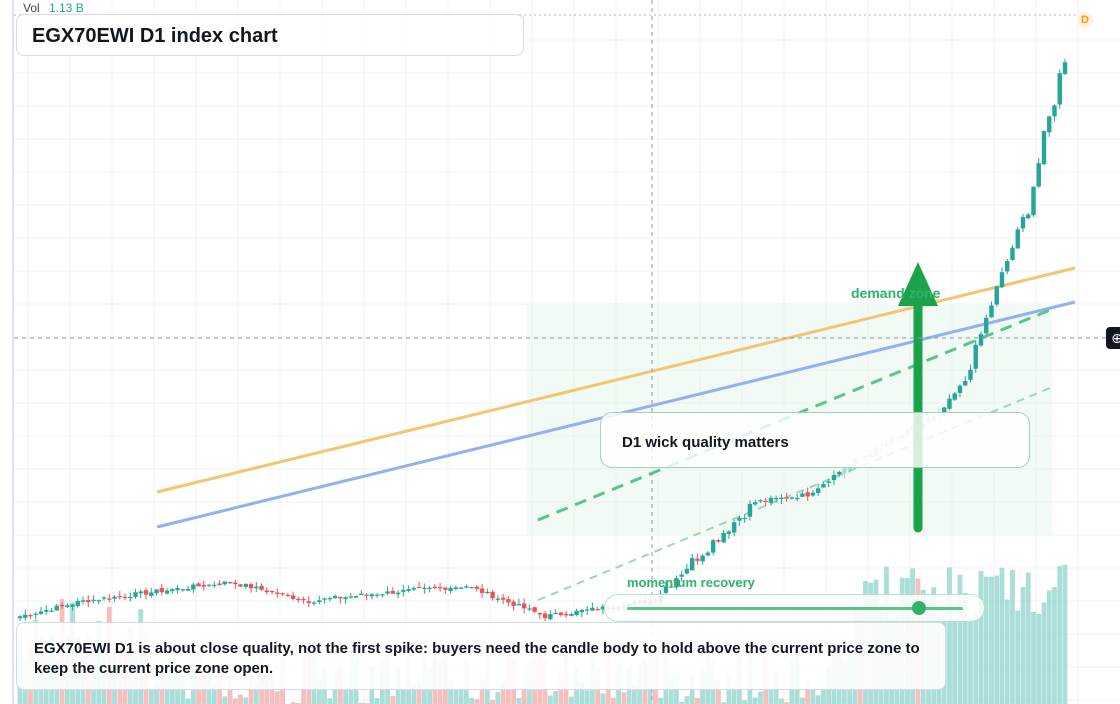  Describe the element at coordinates (1085, 20) in the screenshot. I see `dividend-badge: D` at that location.